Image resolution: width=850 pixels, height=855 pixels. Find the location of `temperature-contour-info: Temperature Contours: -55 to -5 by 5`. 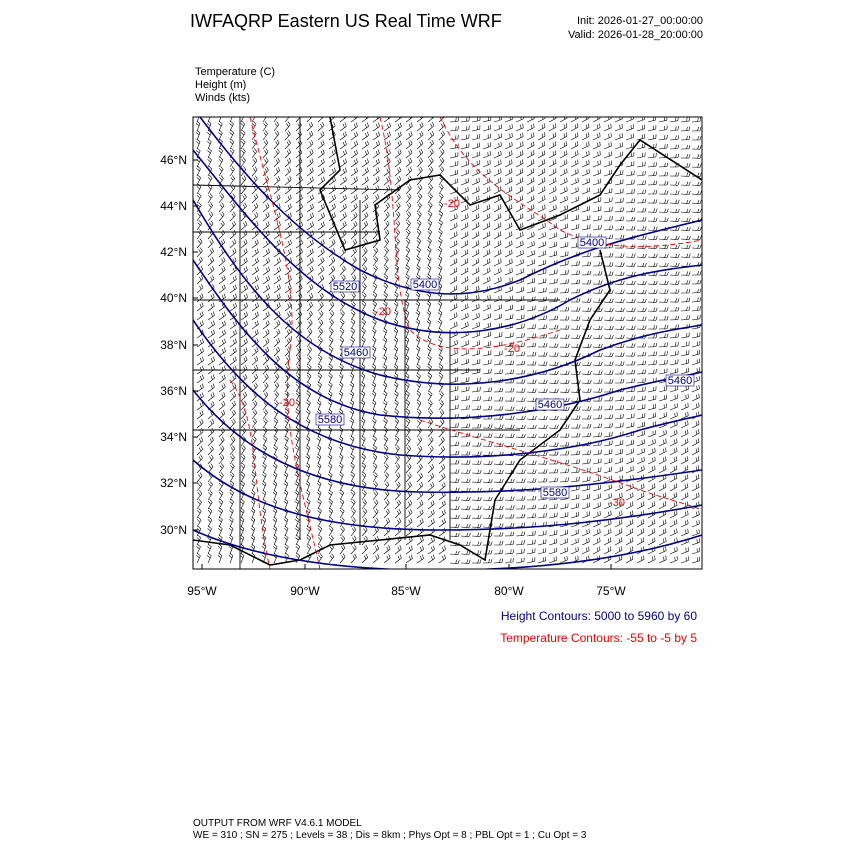

temperature-contour-info: Temperature Contours: -55 to -5 by 5 is located at coordinates (598, 638).